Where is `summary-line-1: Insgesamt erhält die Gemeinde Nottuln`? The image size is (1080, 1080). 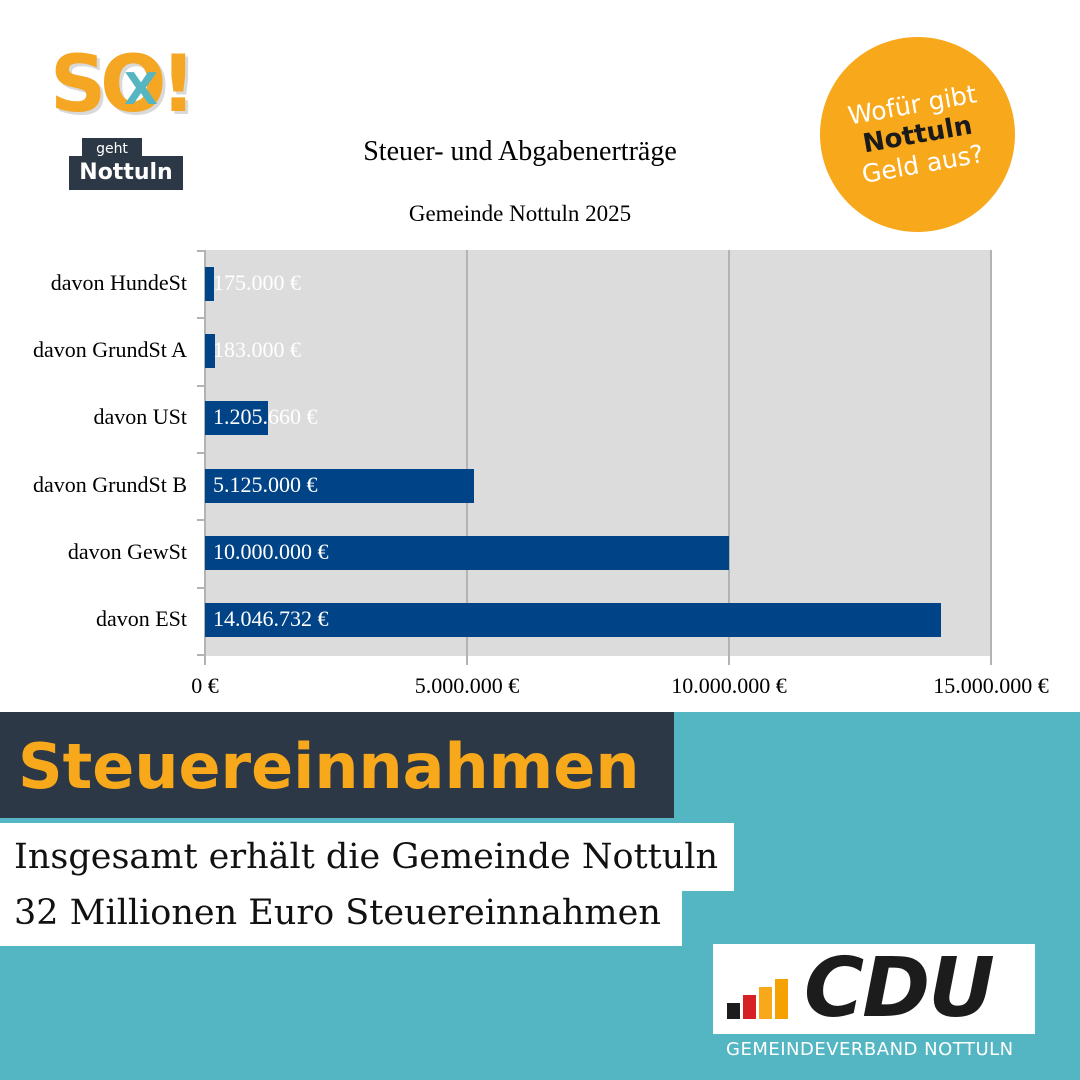
summary-line-1: Insgesamt erhält die Gemeinde Nottuln is located at coordinates (367, 857).